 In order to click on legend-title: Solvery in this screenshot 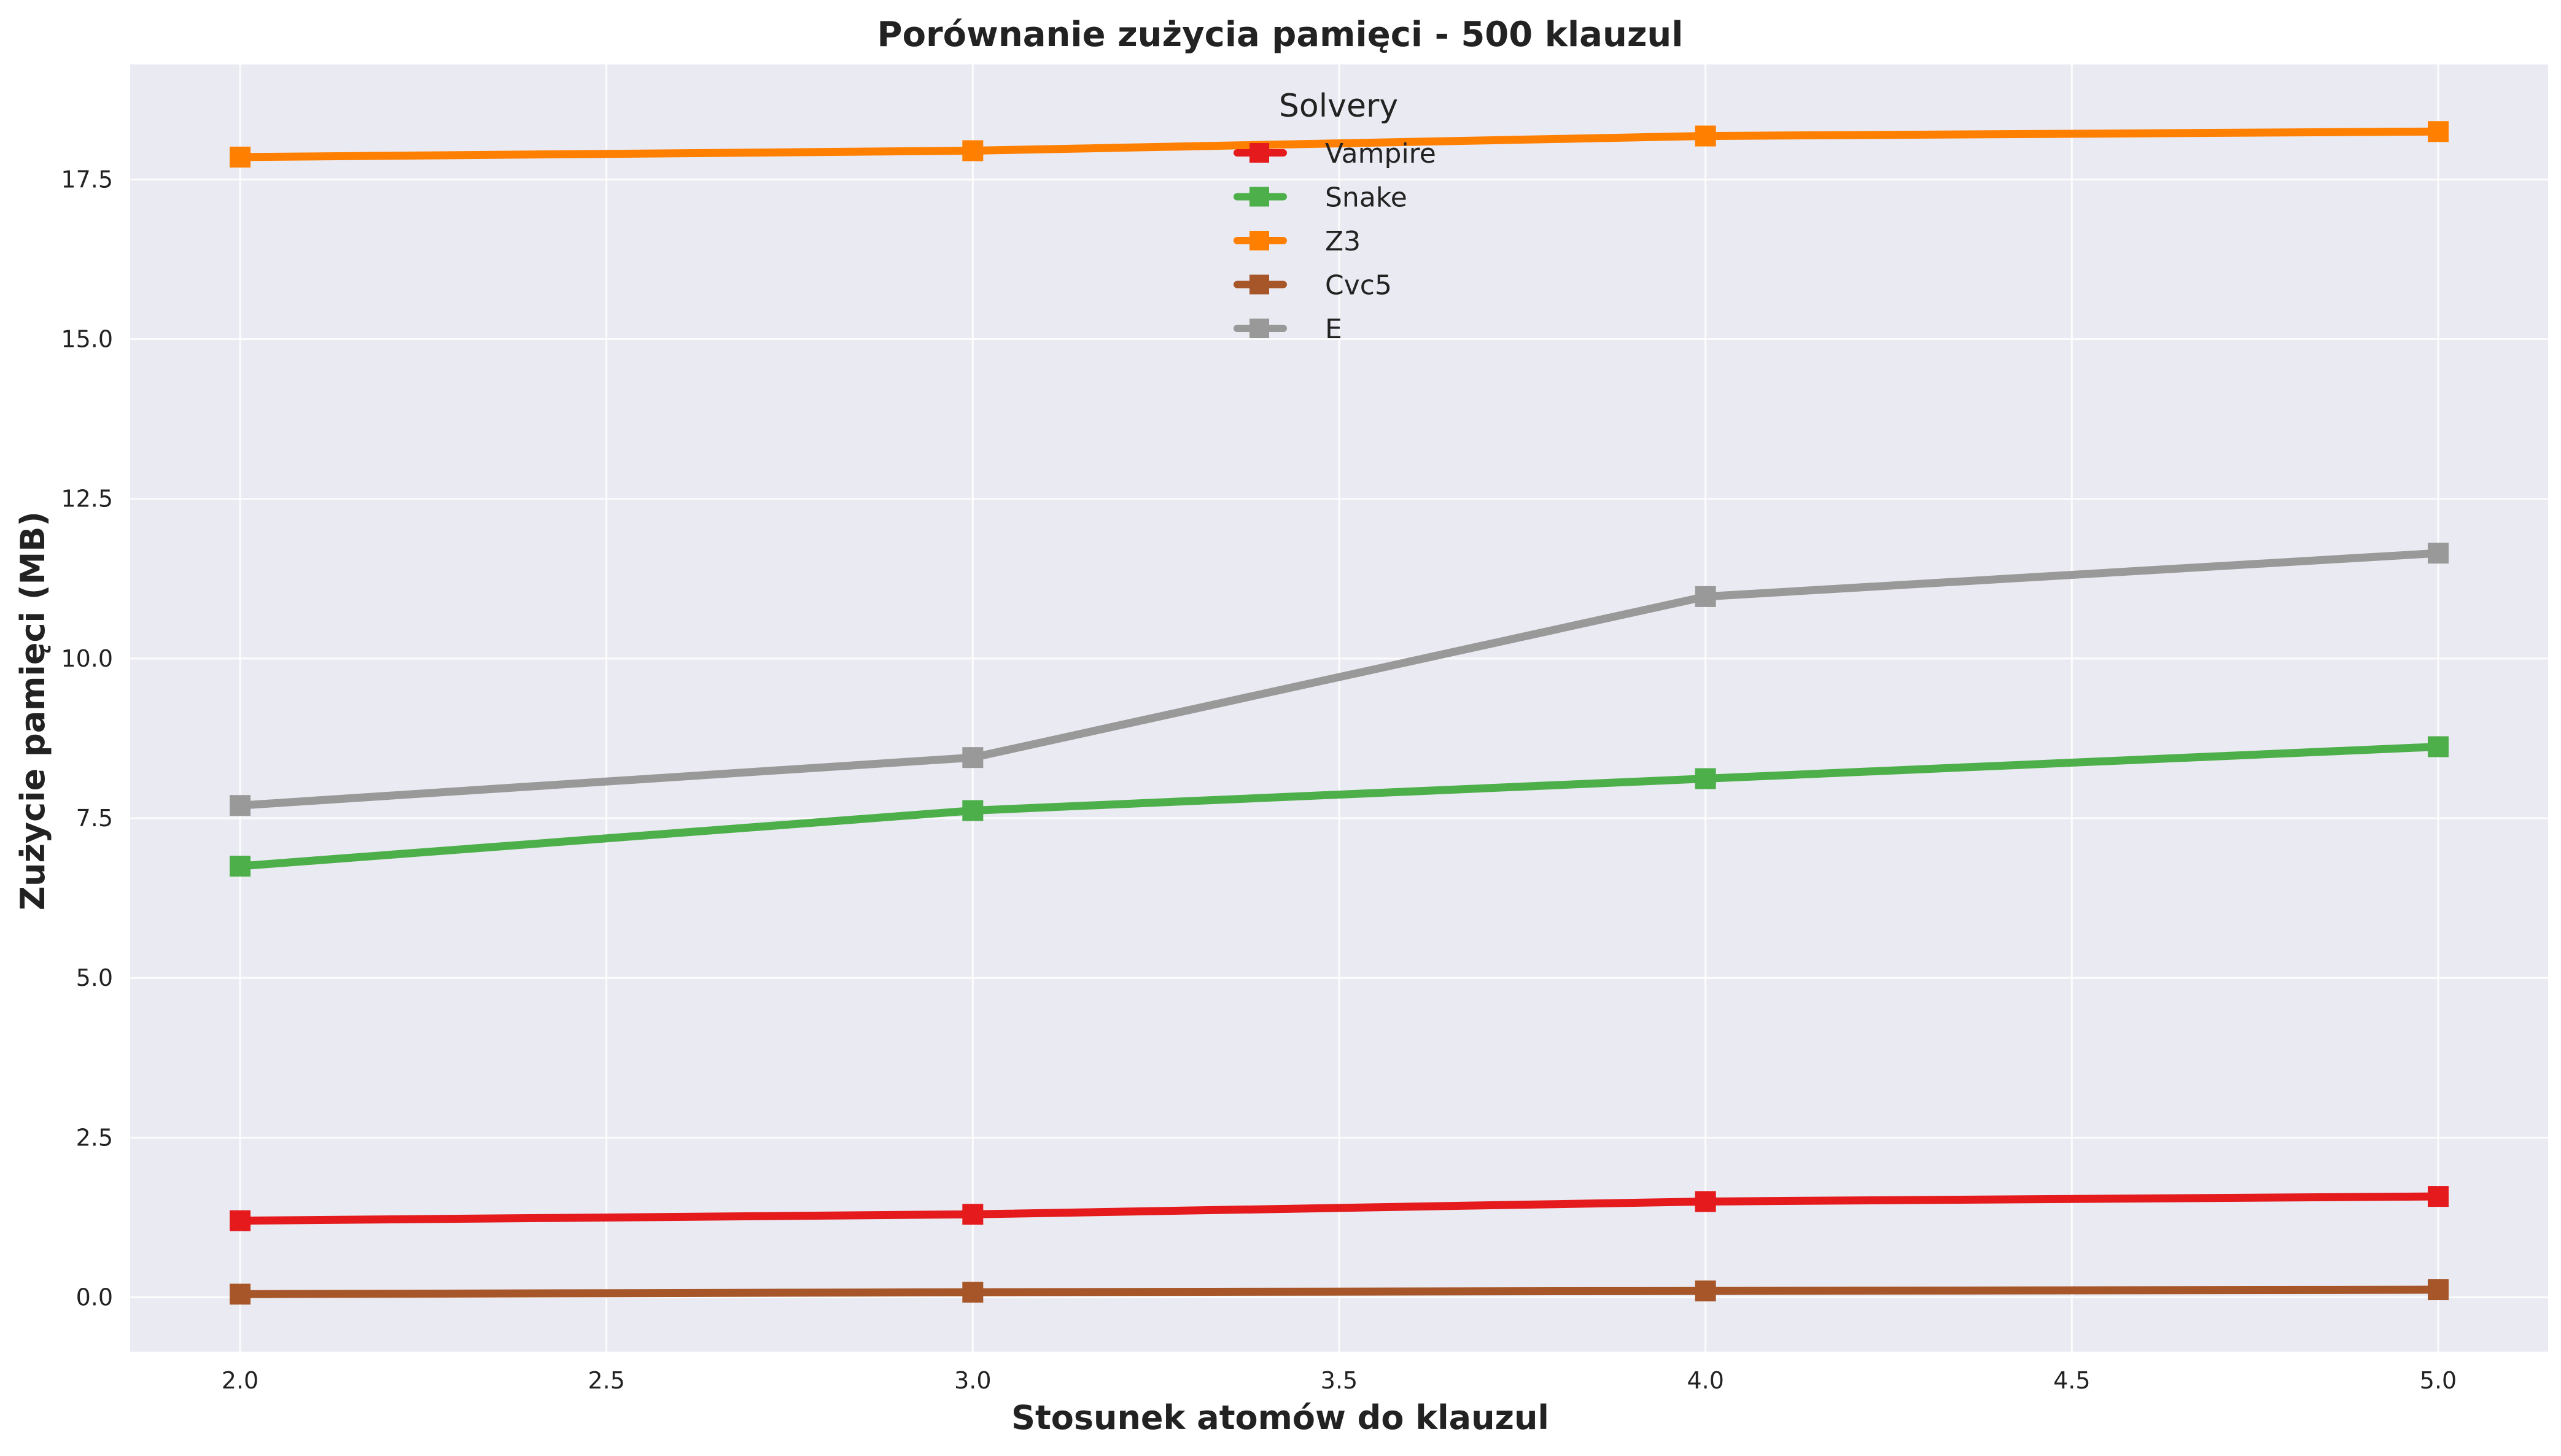, I will do `click(1338, 106)`.